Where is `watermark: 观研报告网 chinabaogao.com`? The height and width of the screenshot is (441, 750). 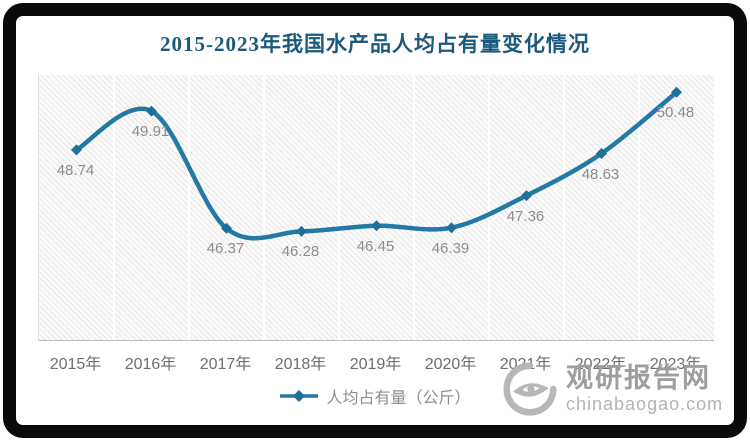 watermark: 观研报告网 chinabaogao.com is located at coordinates (612, 389).